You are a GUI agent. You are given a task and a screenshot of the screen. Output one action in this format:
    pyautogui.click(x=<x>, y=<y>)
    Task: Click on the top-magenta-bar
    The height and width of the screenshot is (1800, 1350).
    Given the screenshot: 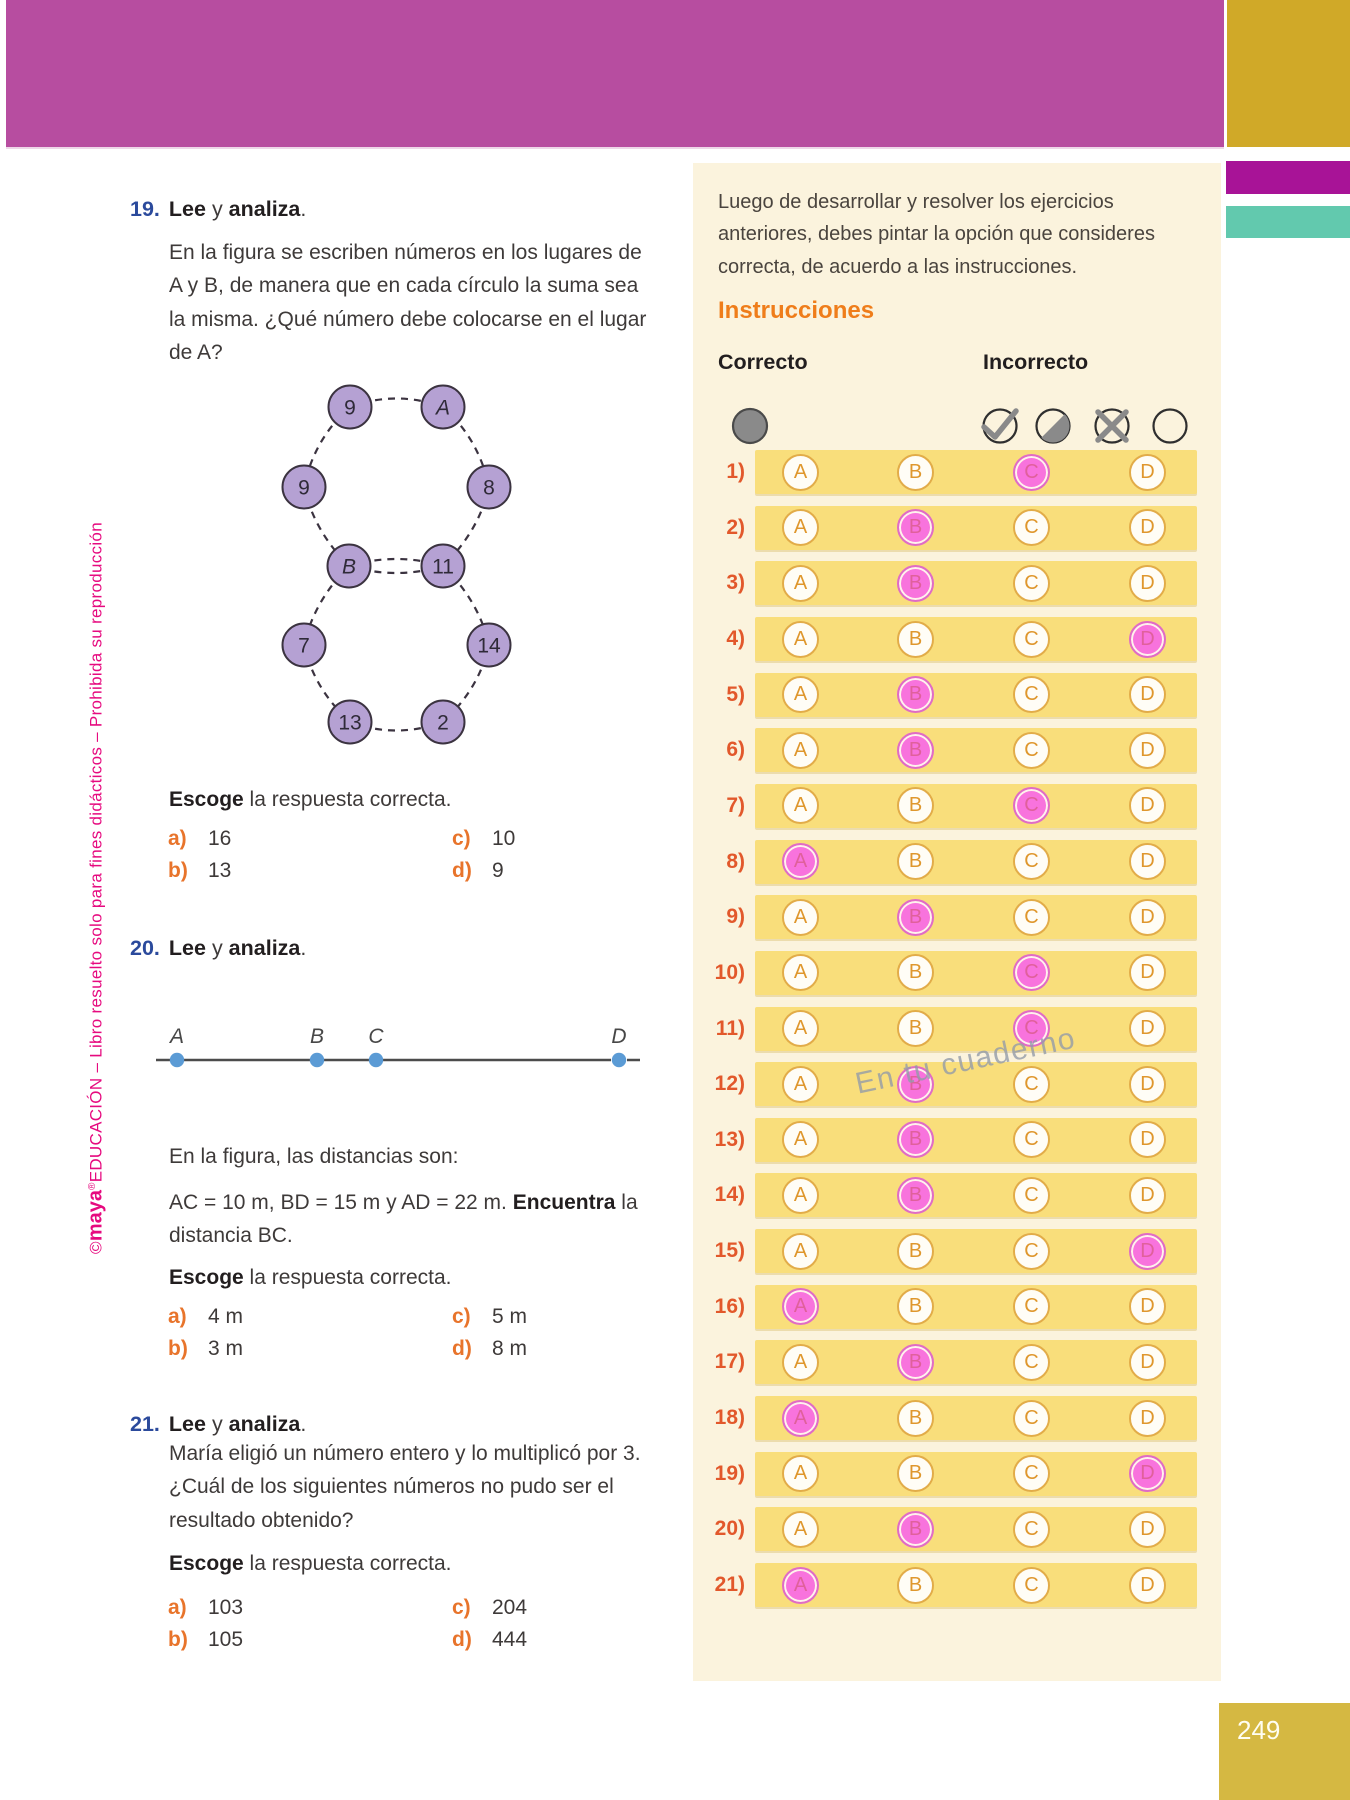 What is the action you would take?
    pyautogui.click(x=615, y=73)
    